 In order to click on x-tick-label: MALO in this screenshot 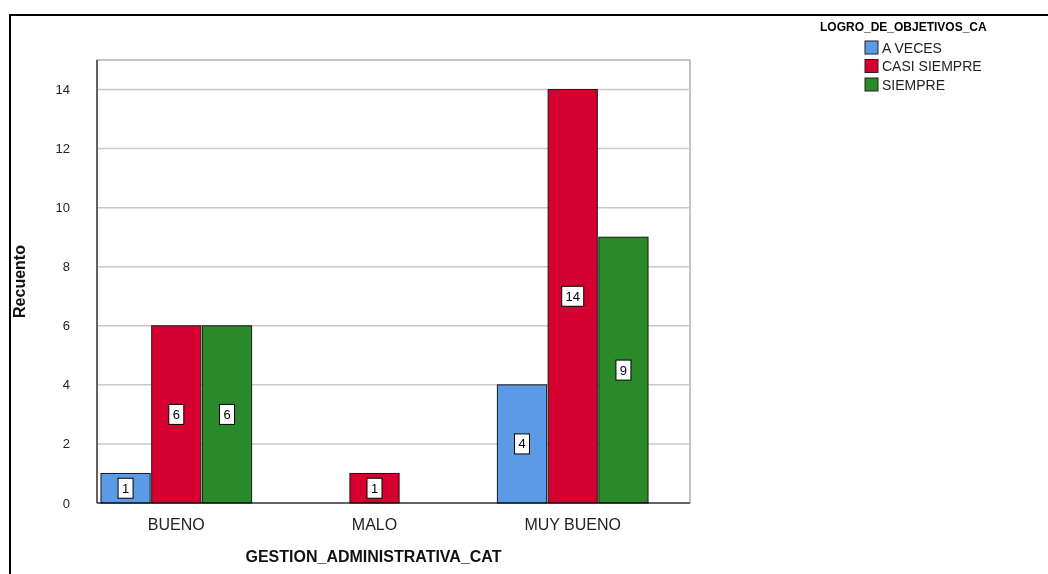, I will do `click(374, 524)`.